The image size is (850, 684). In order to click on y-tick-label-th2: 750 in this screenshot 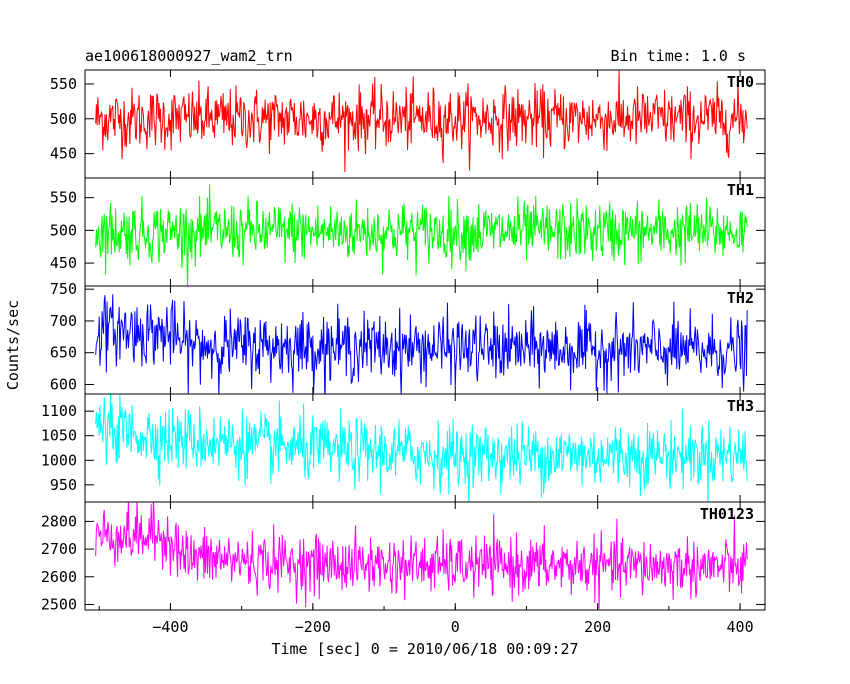, I will do `click(63, 289)`.